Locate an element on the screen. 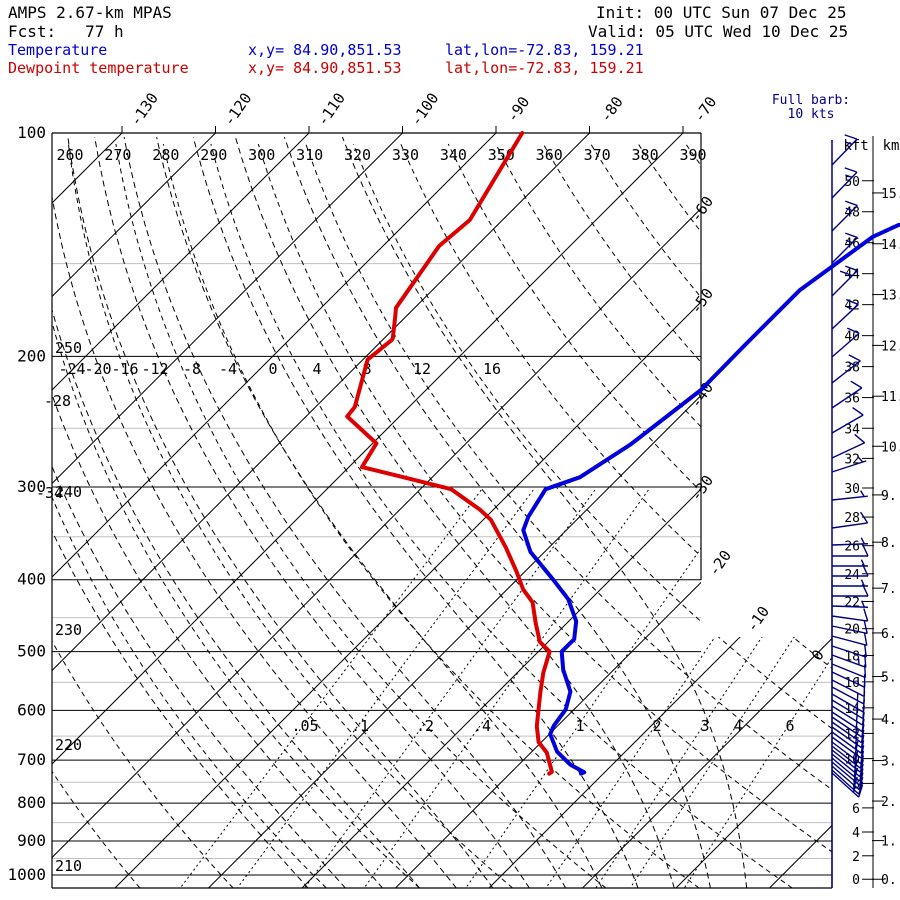 This screenshot has width=900, height=900. moist-adiabat-label: 4 is located at coordinates (316, 369).